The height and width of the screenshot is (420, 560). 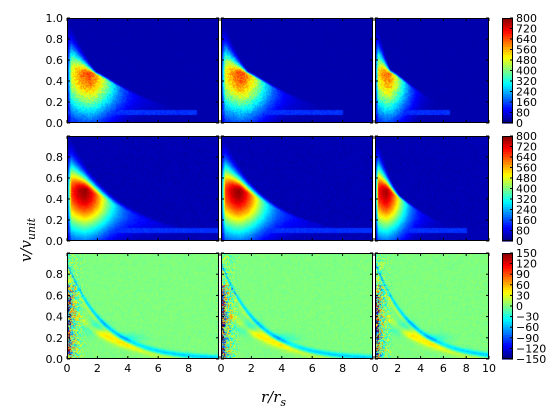 I want to click on panel-frame-r3-c2, so click(x=297, y=306).